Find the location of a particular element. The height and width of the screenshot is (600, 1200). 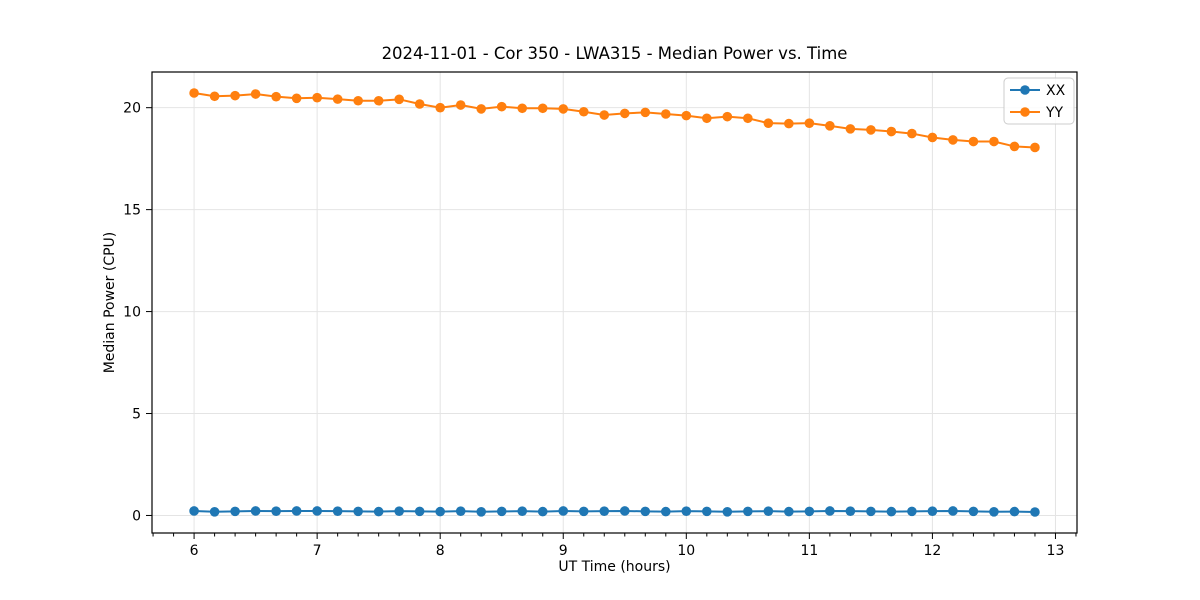

x-tick-label: 11 is located at coordinates (809, 551).